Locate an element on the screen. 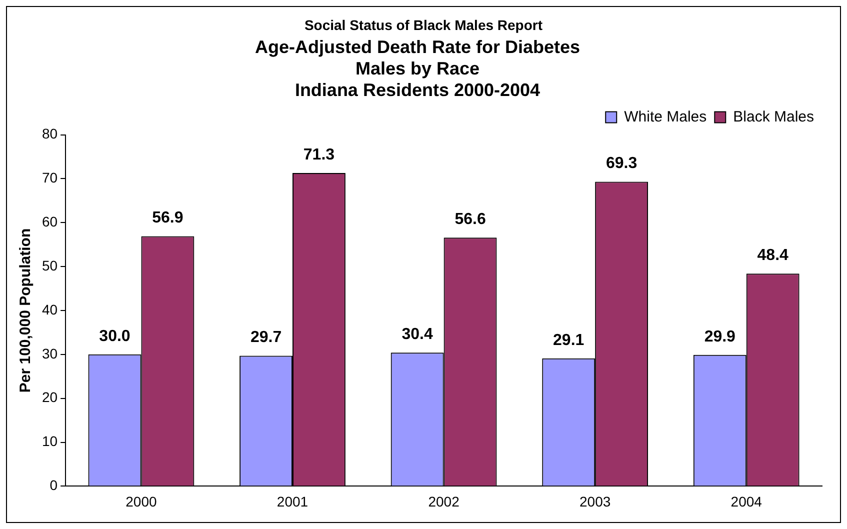 This screenshot has height=529, width=847. y-tick-label: 60 is located at coordinates (50, 222).